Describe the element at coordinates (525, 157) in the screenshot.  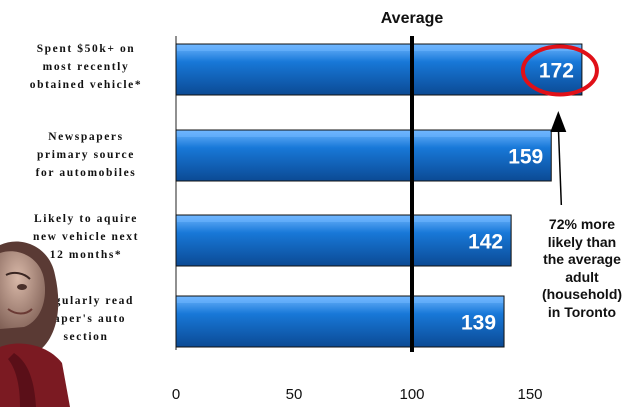
I see `data-label-1: 159` at that location.